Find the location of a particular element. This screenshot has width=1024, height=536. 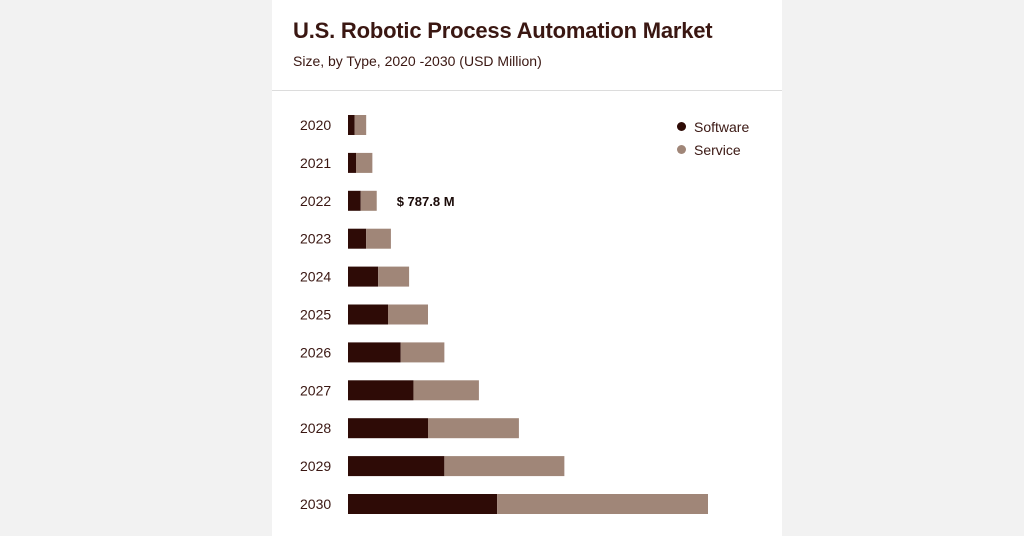

category-label-2020: 2020 is located at coordinates (315, 125).